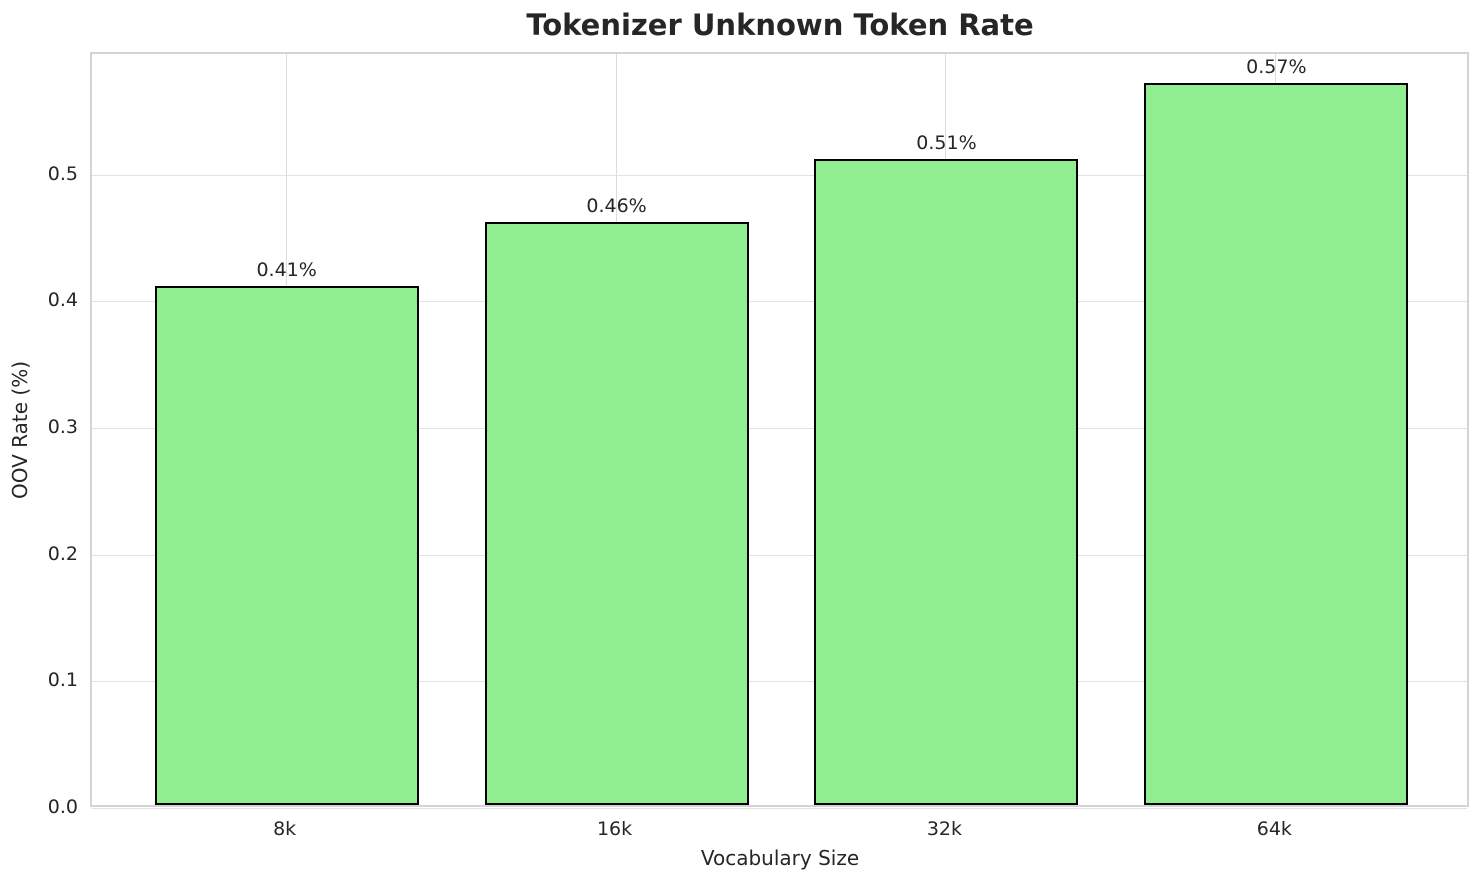 The image size is (1484, 885). I want to click on x-tick-label: 8k, so click(285, 829).